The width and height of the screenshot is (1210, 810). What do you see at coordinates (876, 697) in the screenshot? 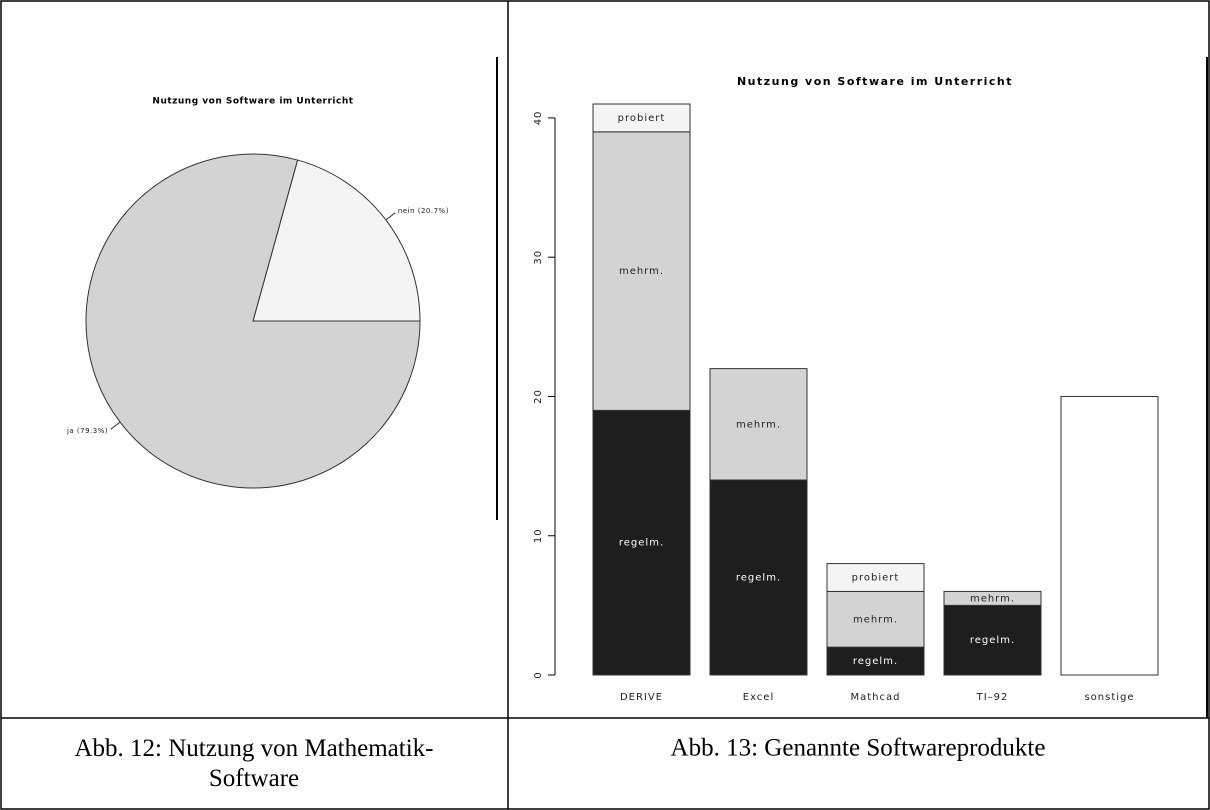
I see `x-tick-label: Mathcad` at bounding box center [876, 697].